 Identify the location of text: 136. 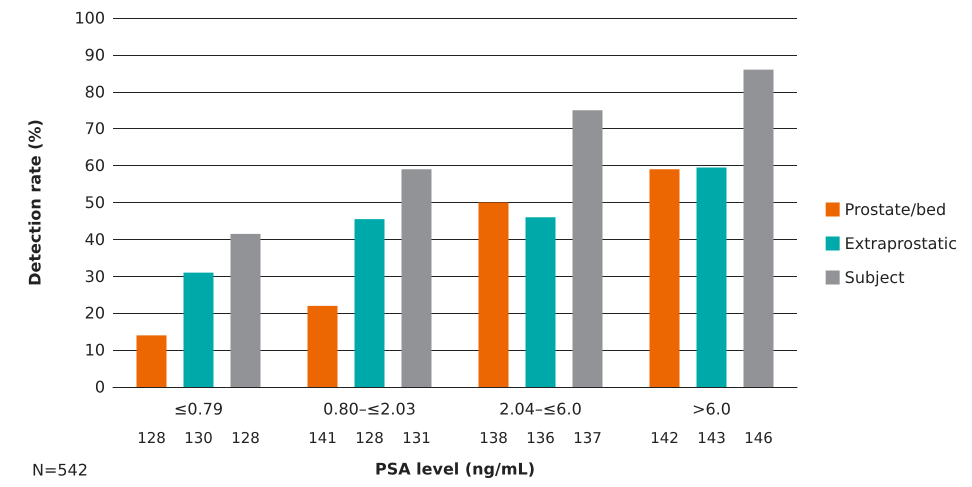
(540, 438).